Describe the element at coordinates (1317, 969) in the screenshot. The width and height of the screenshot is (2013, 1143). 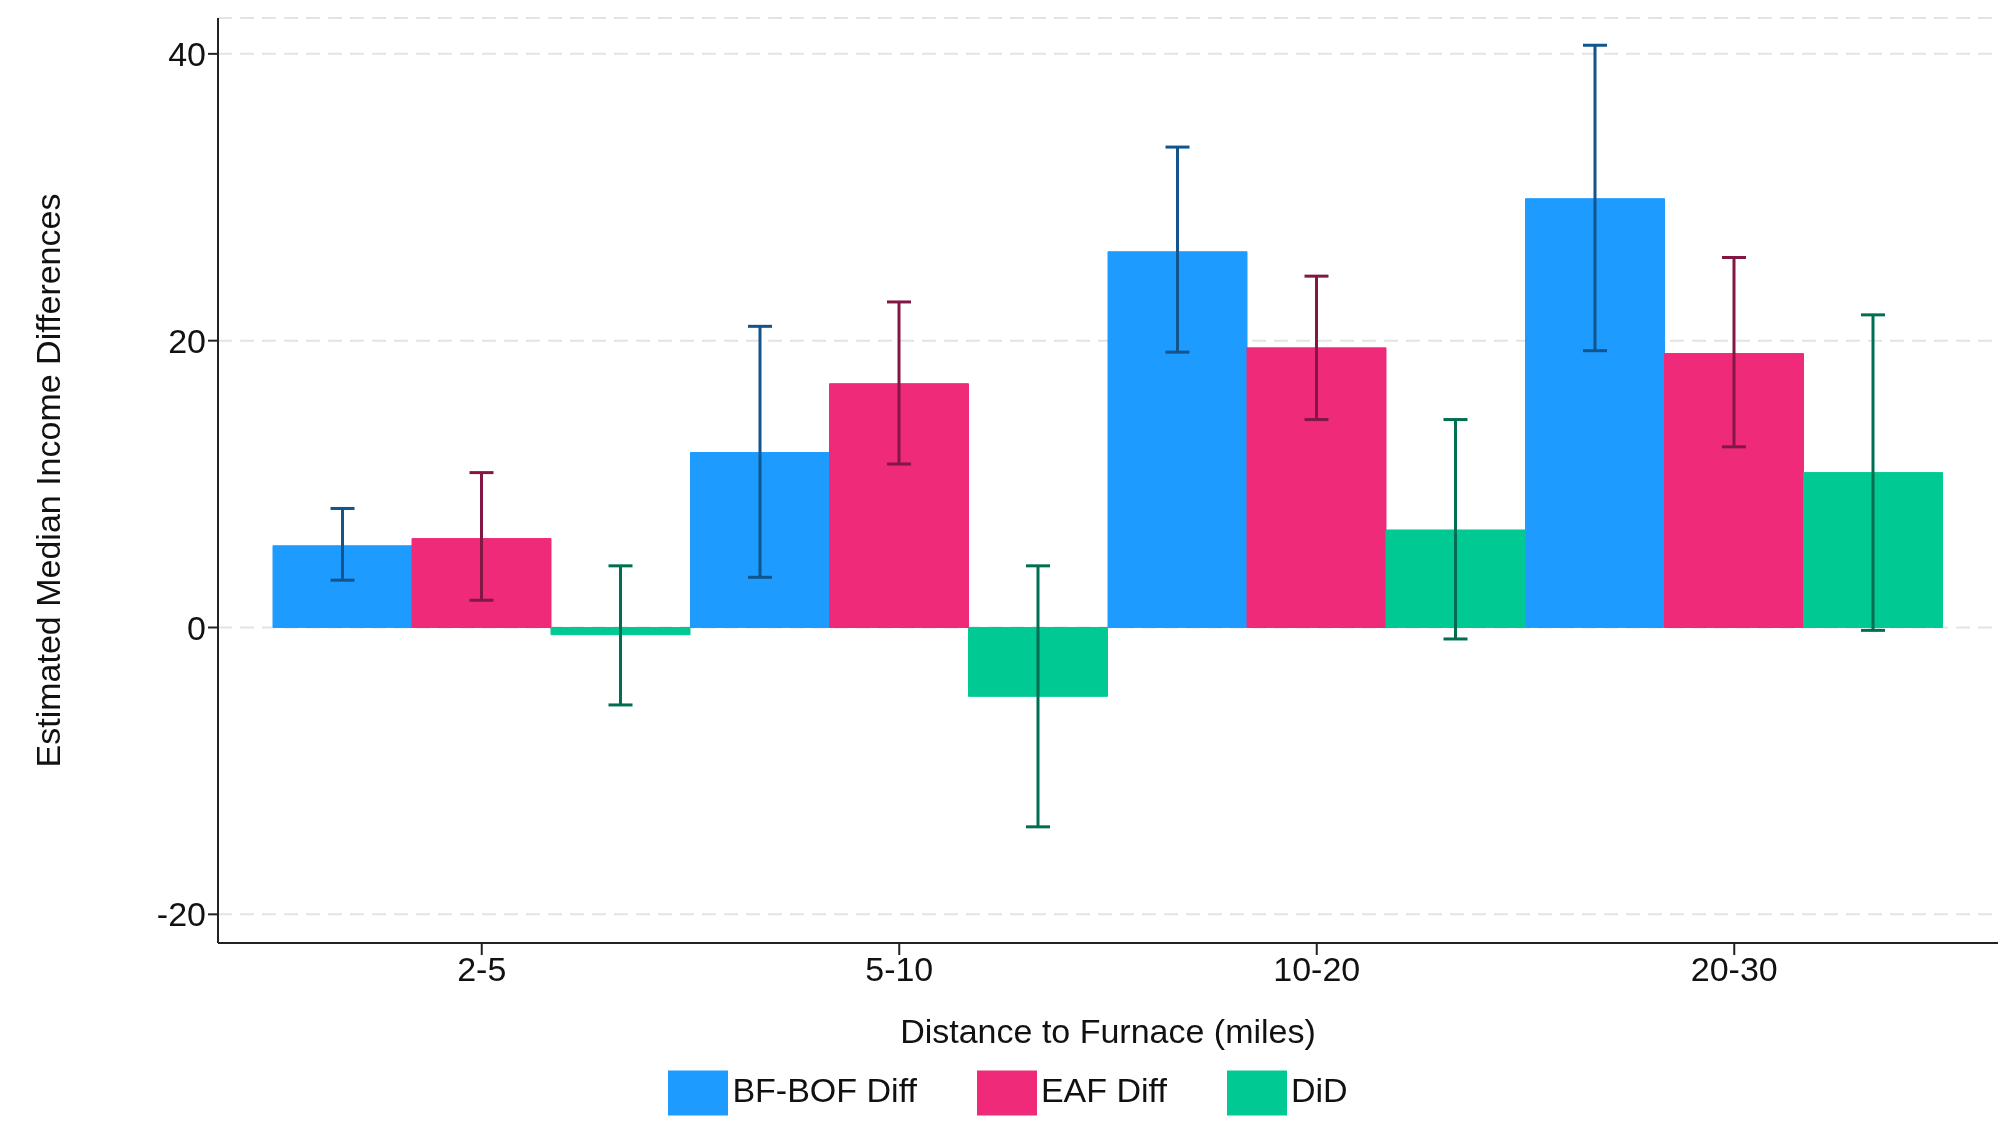
I see `x-tick-label: 10-20` at that location.